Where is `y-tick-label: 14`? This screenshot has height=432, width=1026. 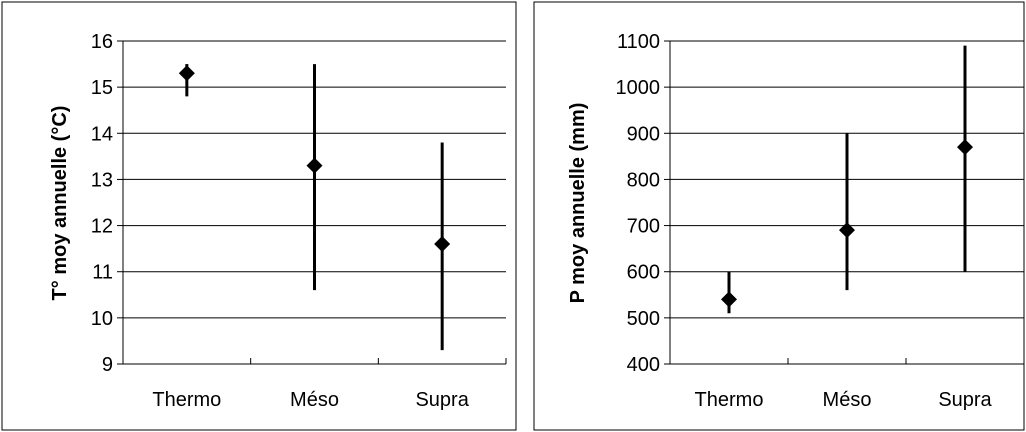 y-tick-label: 14 is located at coordinates (102, 134).